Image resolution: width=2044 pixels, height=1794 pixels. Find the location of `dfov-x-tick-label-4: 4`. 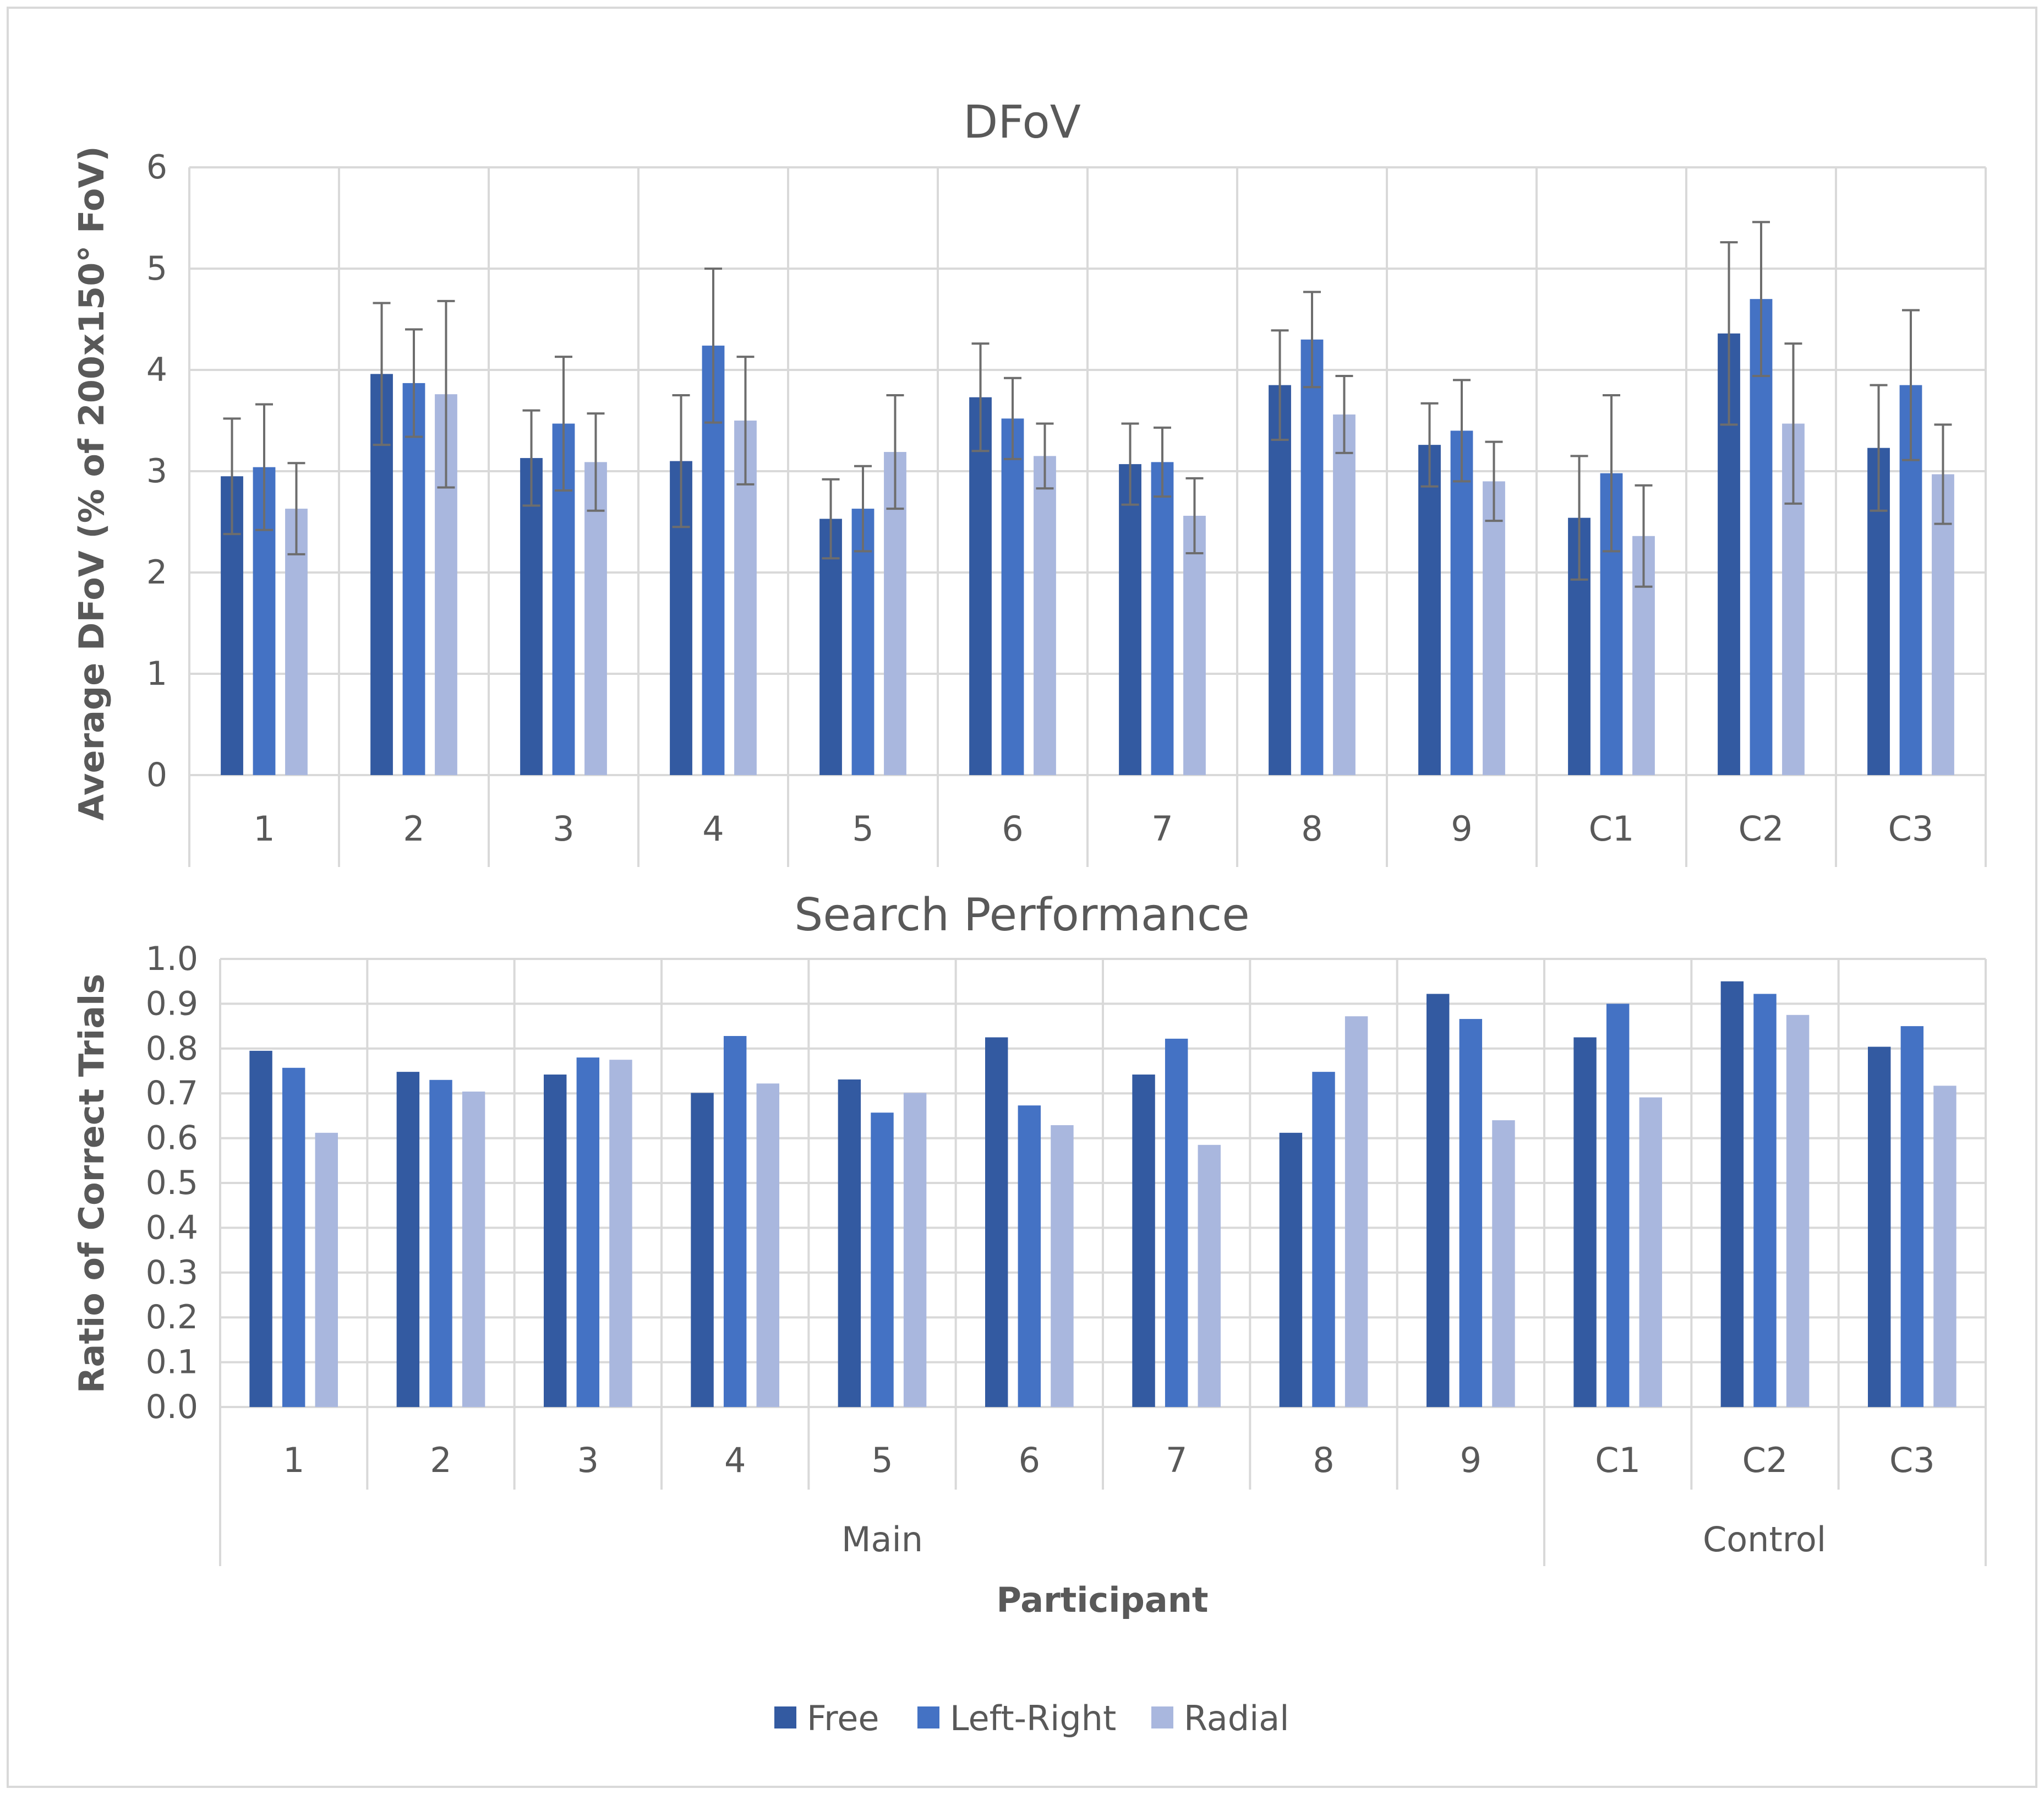

dfov-x-tick-label-4: 4 is located at coordinates (713, 829).